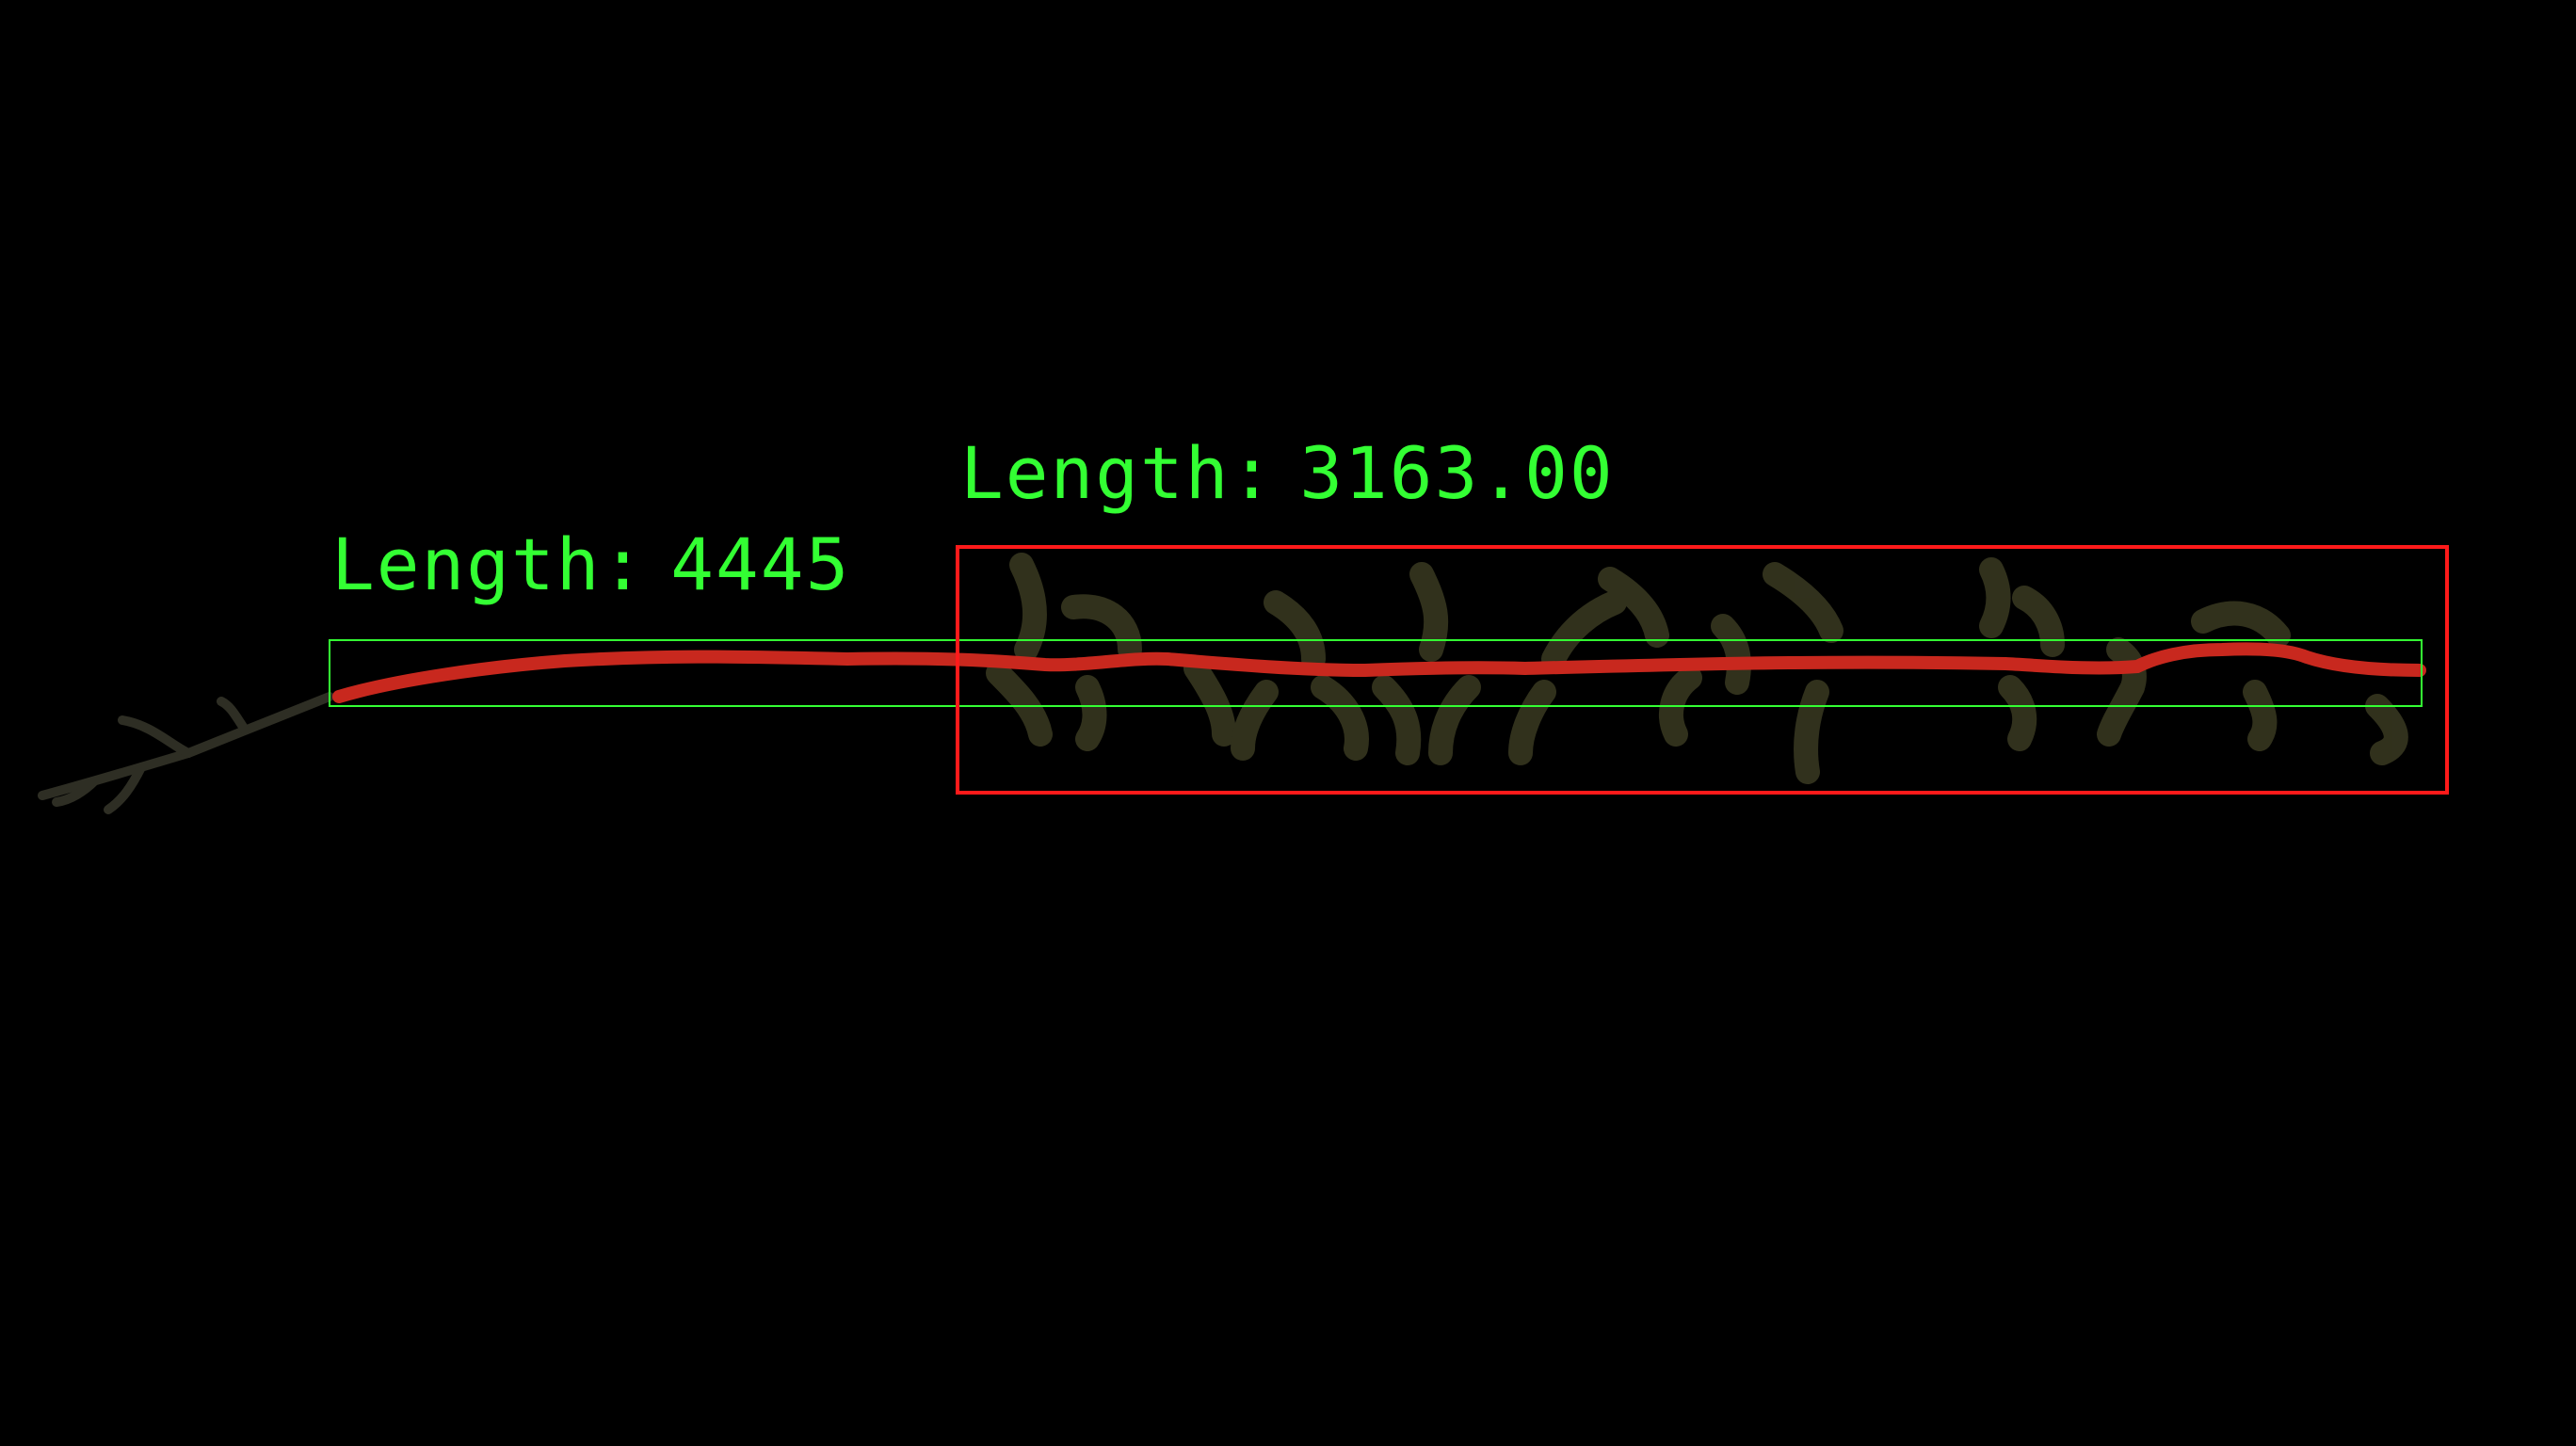 This screenshot has width=2576, height=1446. Describe the element at coordinates (1457, 473) in the screenshot. I see `pod-region-length-value: 3163.00` at that location.